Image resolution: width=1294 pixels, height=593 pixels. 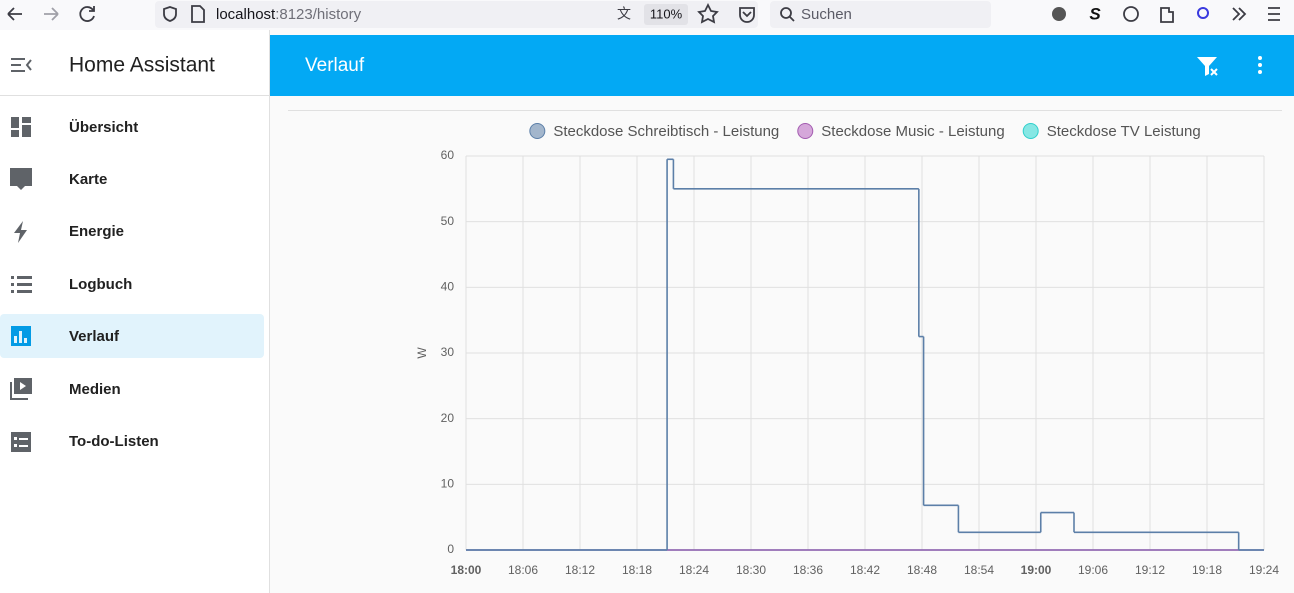 I want to click on zoom-level: 110%, so click(x=666, y=13).